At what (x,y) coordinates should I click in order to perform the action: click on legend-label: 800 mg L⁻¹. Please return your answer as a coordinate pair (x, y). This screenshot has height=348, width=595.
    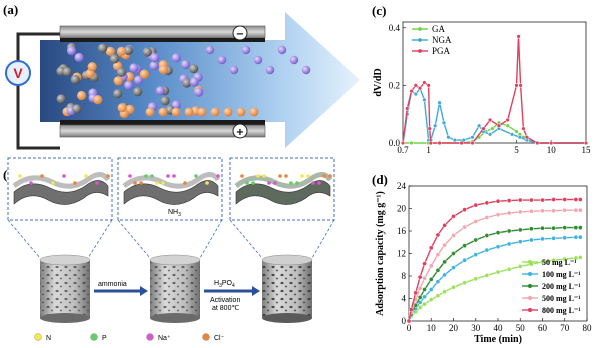
    Looking at the image, I should click on (561, 310).